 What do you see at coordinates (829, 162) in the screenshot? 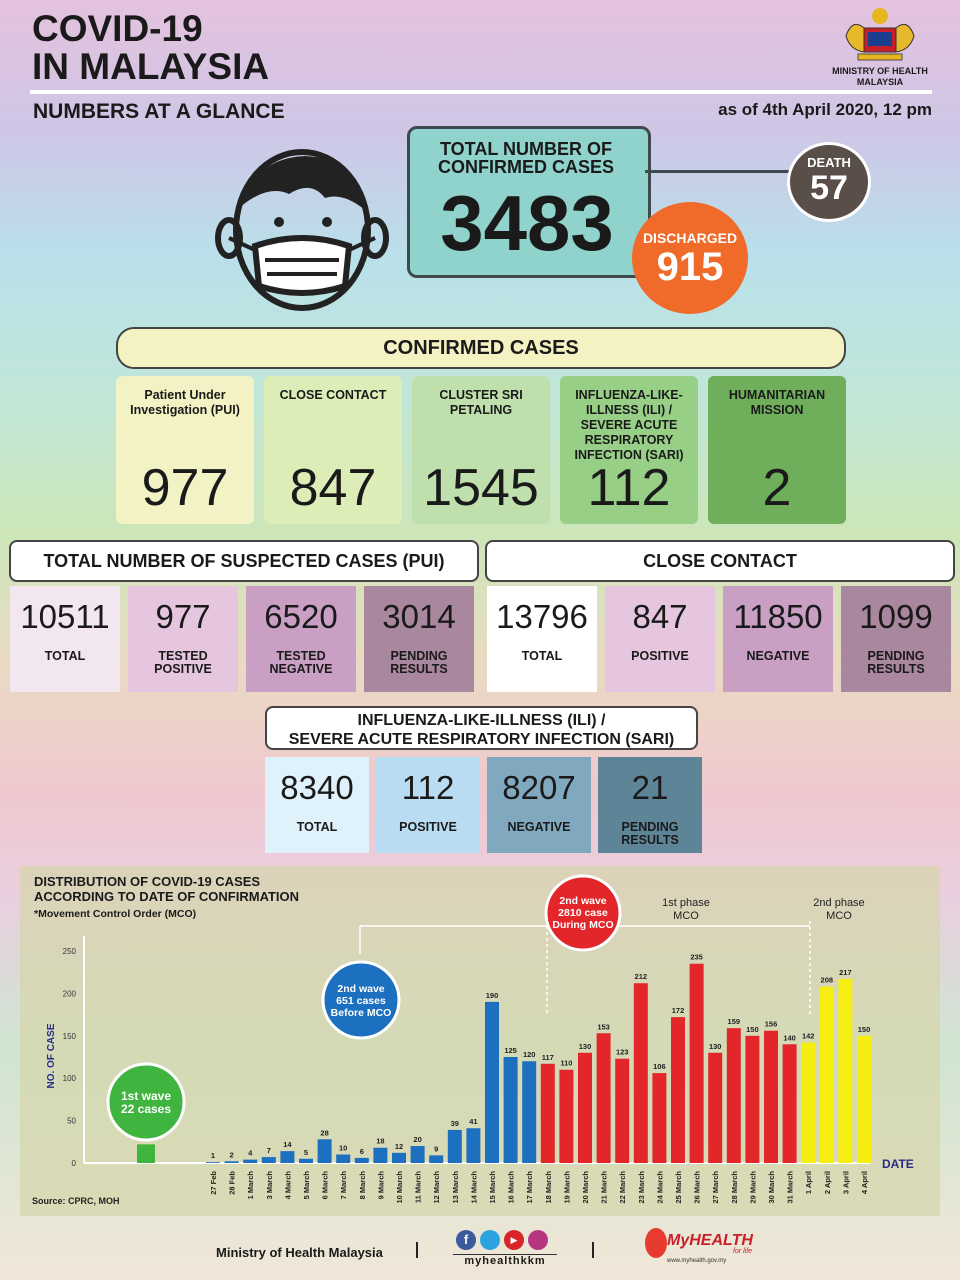
I see `death-label: DEATH` at bounding box center [829, 162].